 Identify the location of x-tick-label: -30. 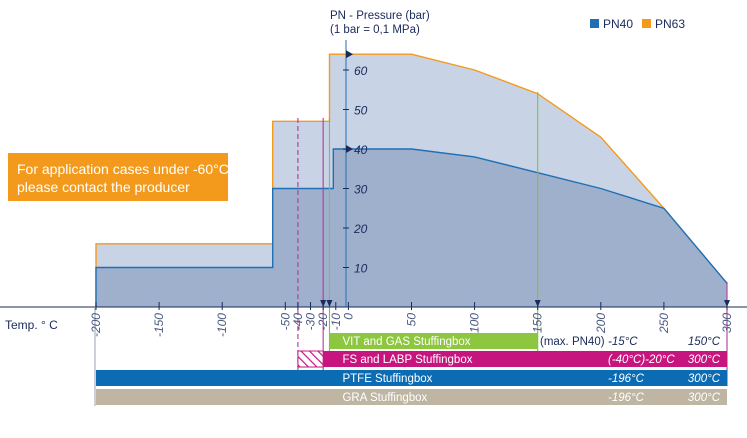
(311, 322).